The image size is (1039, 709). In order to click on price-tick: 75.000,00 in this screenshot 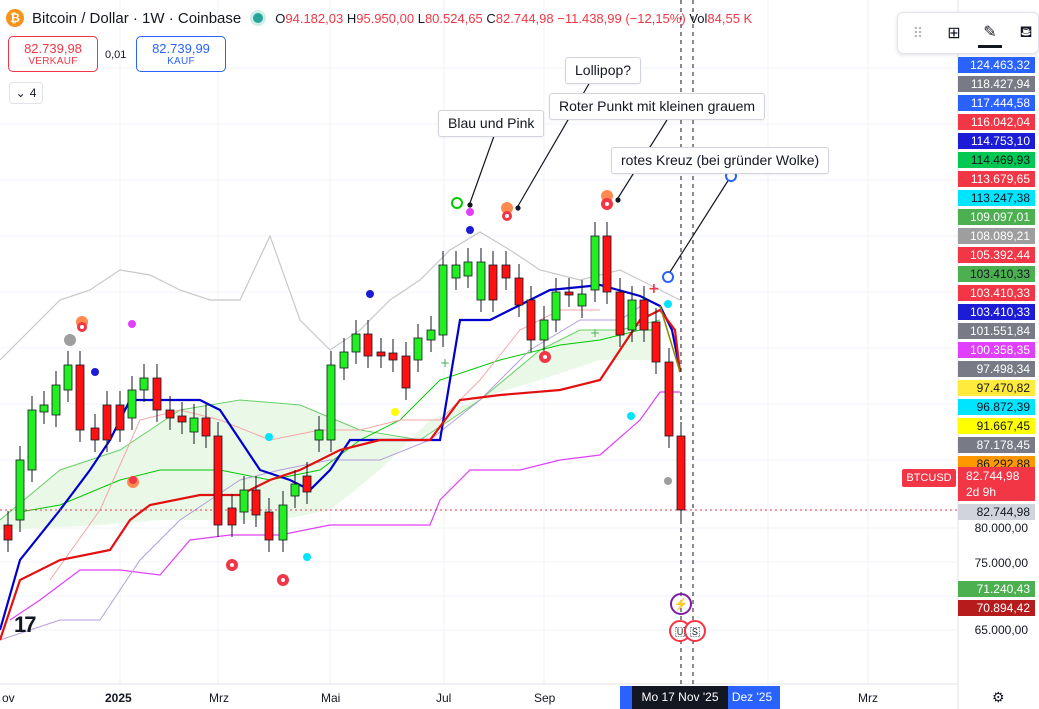, I will do `click(1001, 563)`.